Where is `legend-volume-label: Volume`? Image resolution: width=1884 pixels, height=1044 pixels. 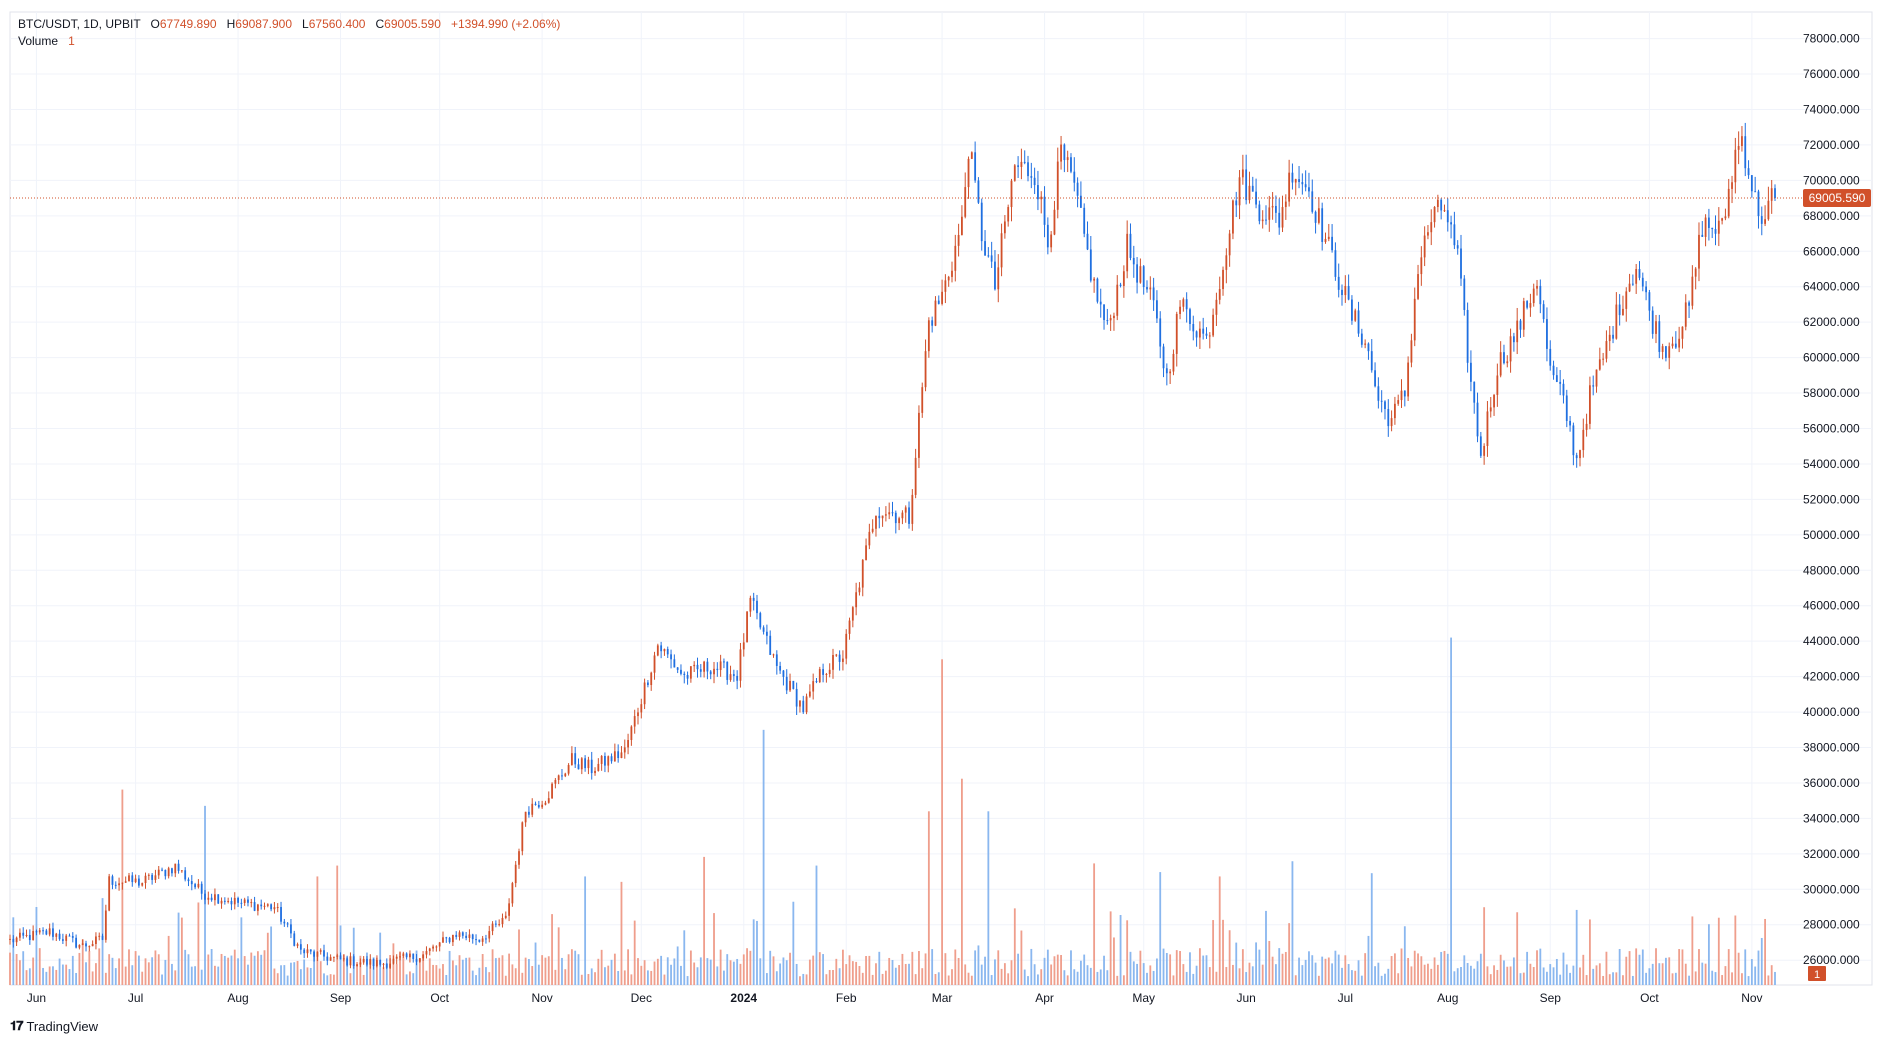 legend-volume-label: Volume is located at coordinates (38, 41).